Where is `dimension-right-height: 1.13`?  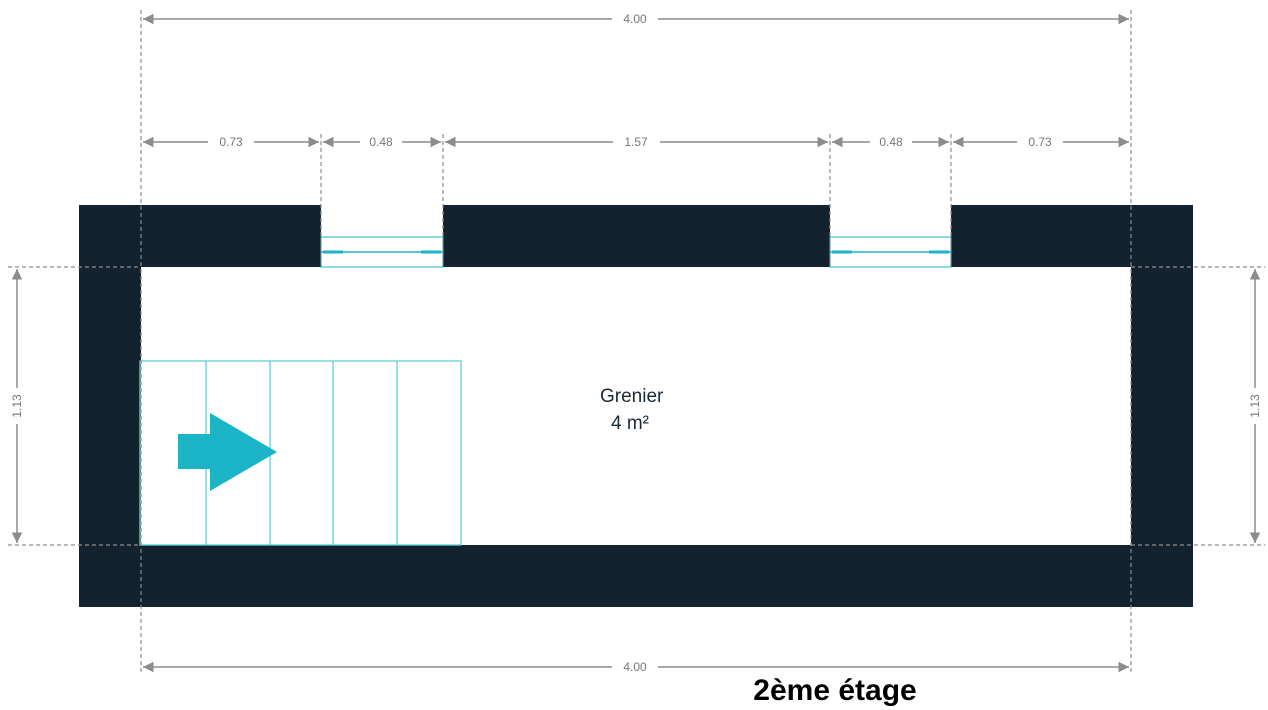
dimension-right-height: 1.13 is located at coordinates (1255, 406).